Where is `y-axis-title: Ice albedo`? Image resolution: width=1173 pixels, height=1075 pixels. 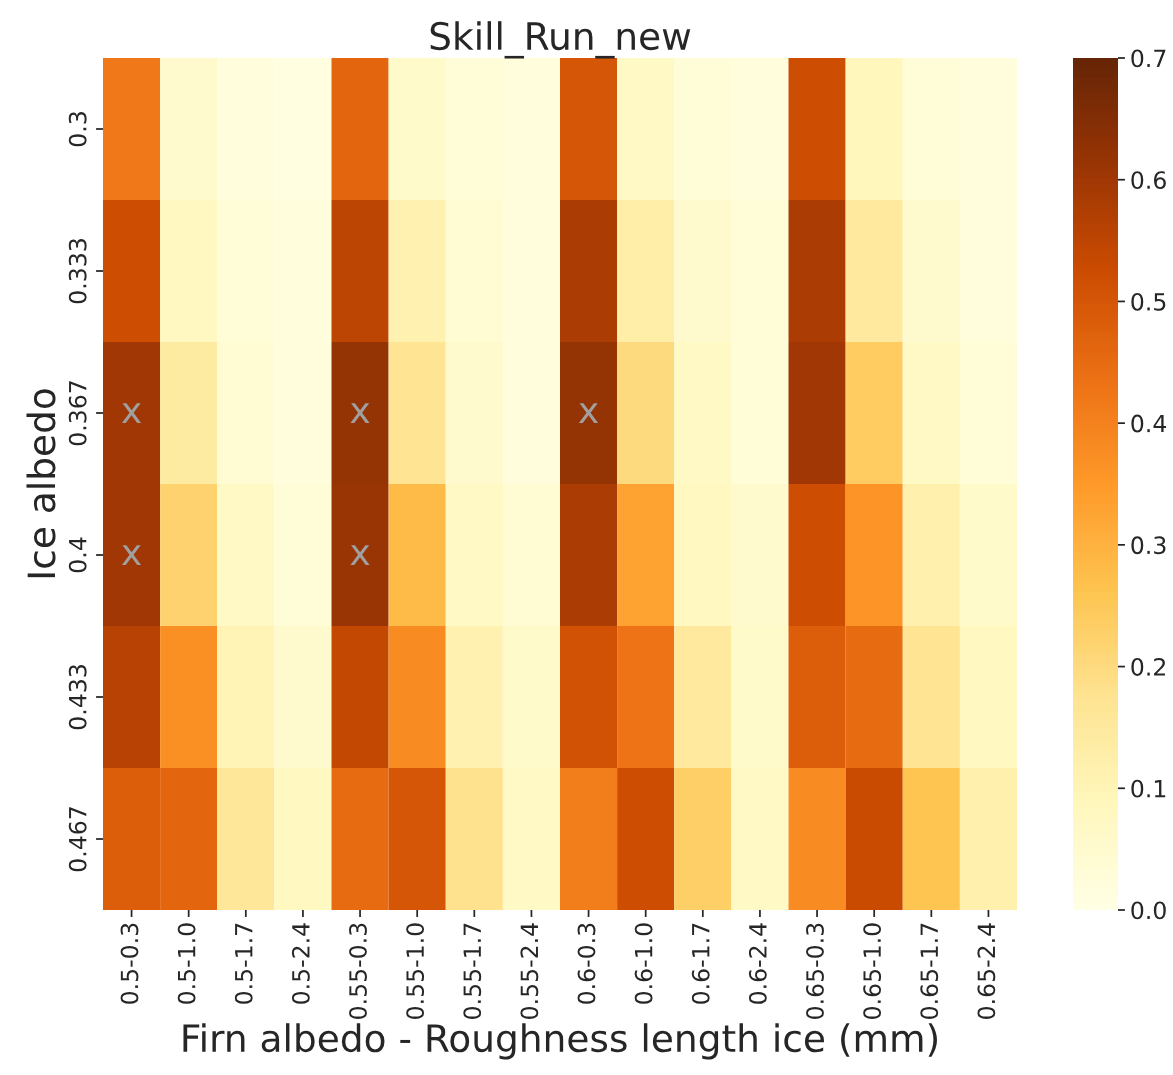 y-axis-title: Ice albedo is located at coordinates (41, 483).